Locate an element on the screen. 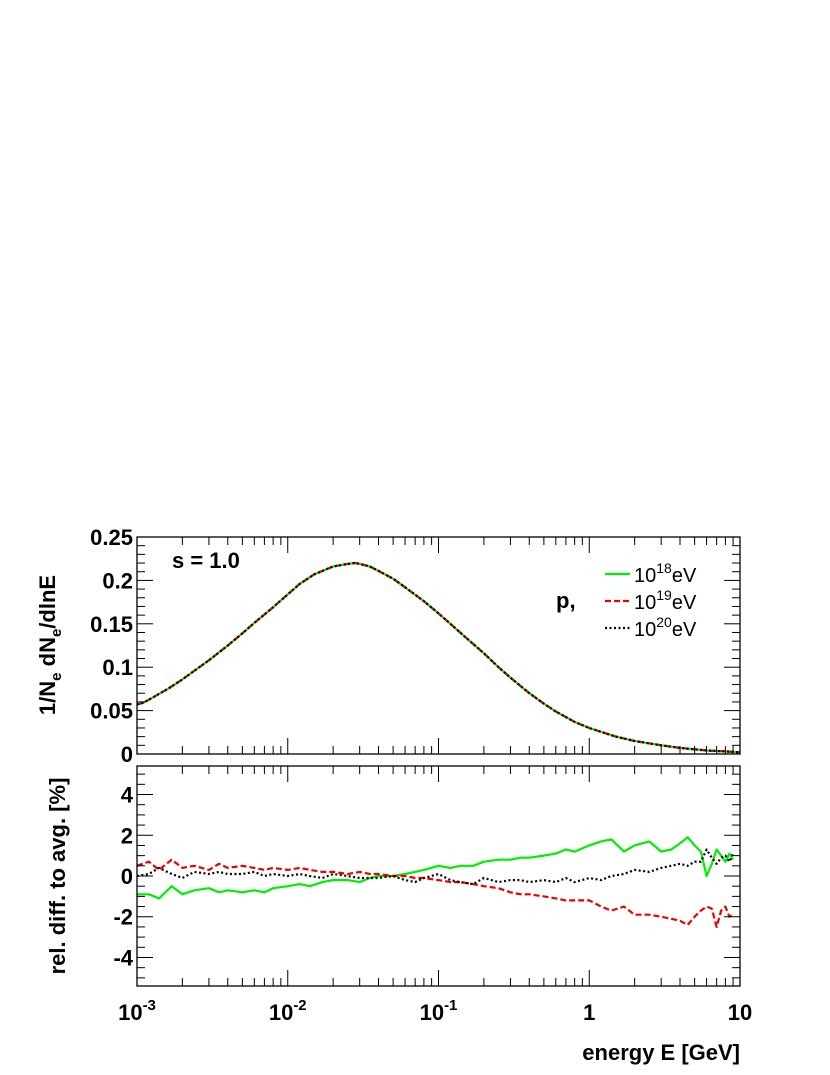 The width and height of the screenshot is (830, 1075). legend-label-10-19: 1019eV is located at coordinates (665, 600).